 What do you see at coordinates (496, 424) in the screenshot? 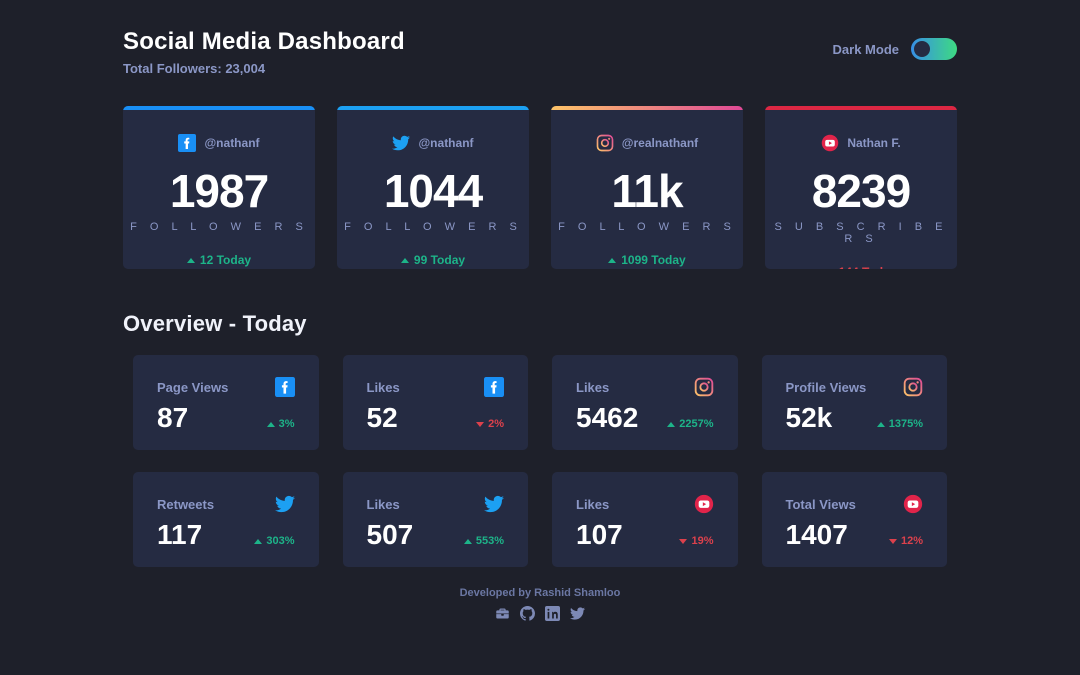
I see `metric-change-text: 2%` at bounding box center [496, 424].